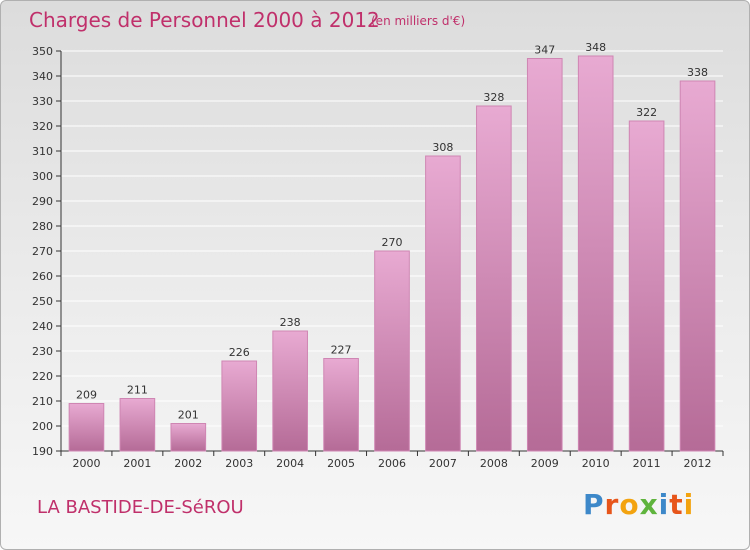  What do you see at coordinates (42, 176) in the screenshot?
I see `y-tick-label: 300` at bounding box center [42, 176].